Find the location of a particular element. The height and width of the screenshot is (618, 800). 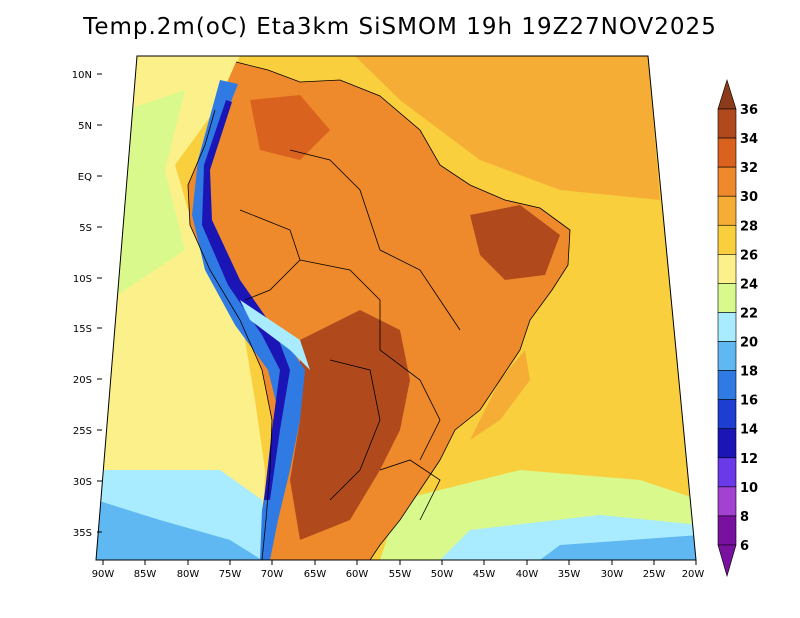

lon-tick-label: 85W is located at coordinates (145, 574).